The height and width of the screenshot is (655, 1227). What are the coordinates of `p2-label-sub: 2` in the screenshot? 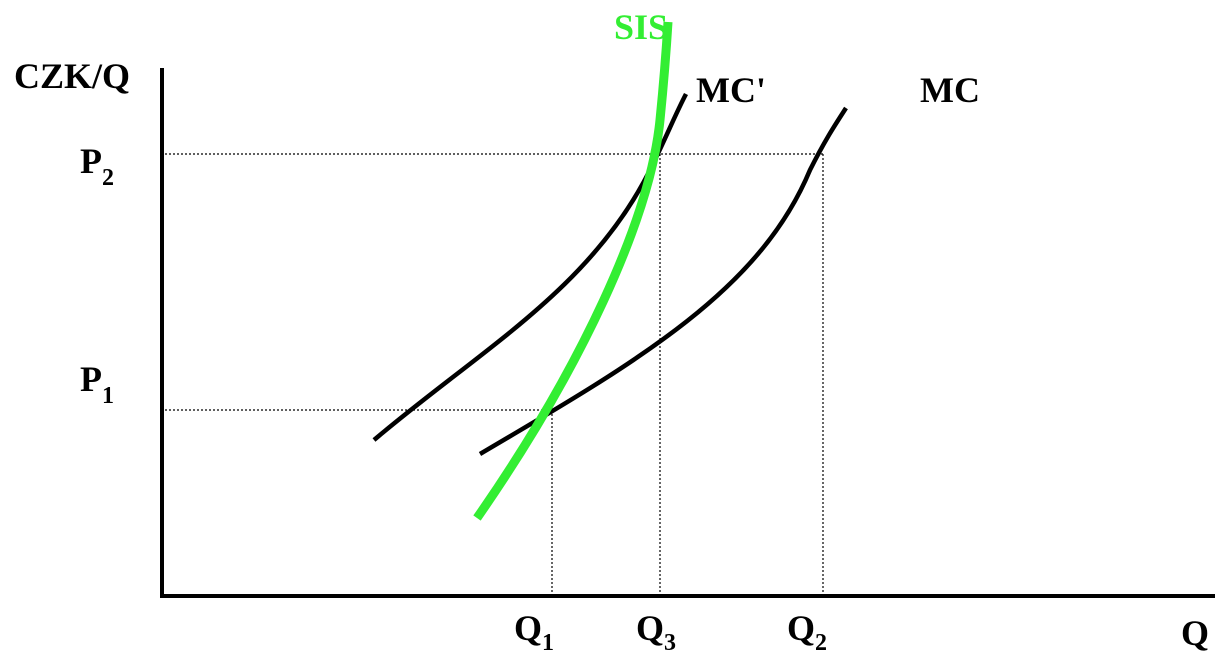 It's located at (108, 178).